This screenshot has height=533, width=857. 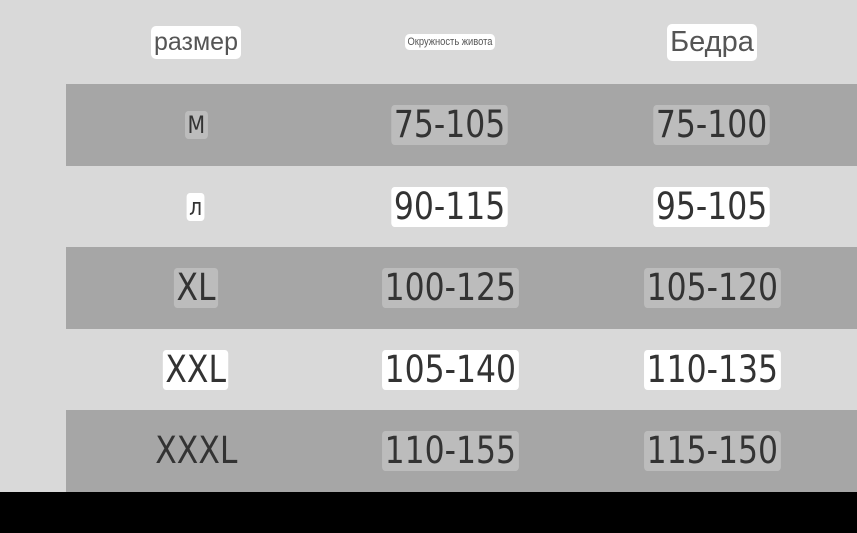 What do you see at coordinates (196, 450) in the screenshot?
I see `size-cell: XXXL` at bounding box center [196, 450].